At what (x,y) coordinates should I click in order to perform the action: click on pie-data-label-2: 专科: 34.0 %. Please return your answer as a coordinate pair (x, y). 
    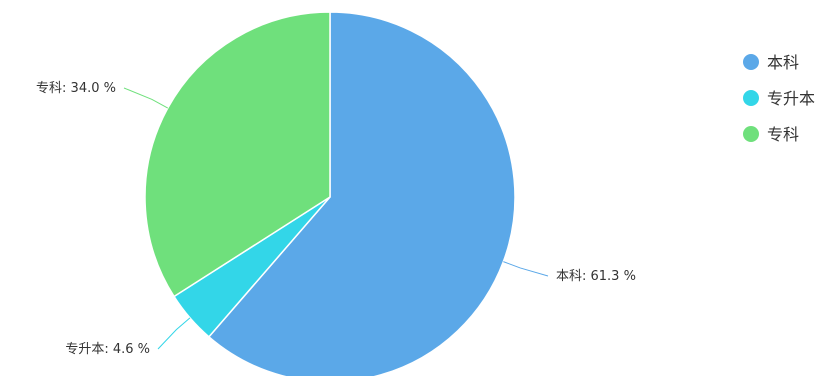
    Looking at the image, I should click on (76, 88).